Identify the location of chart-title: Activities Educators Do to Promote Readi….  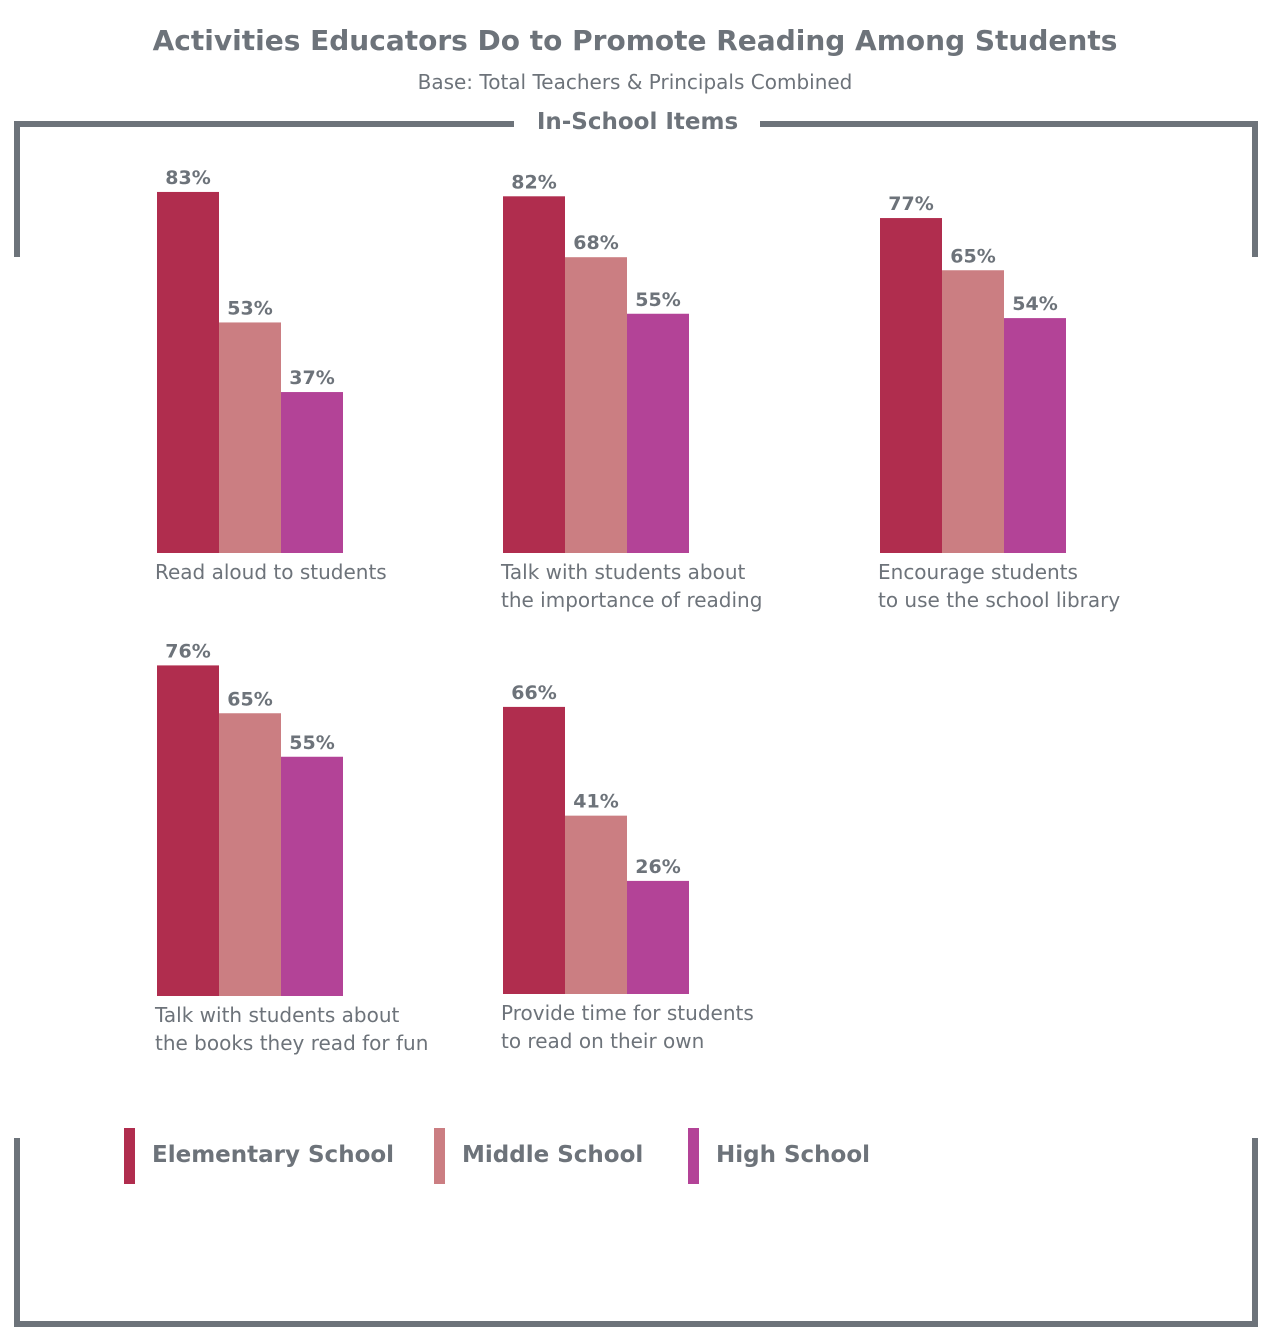
(635, 40).